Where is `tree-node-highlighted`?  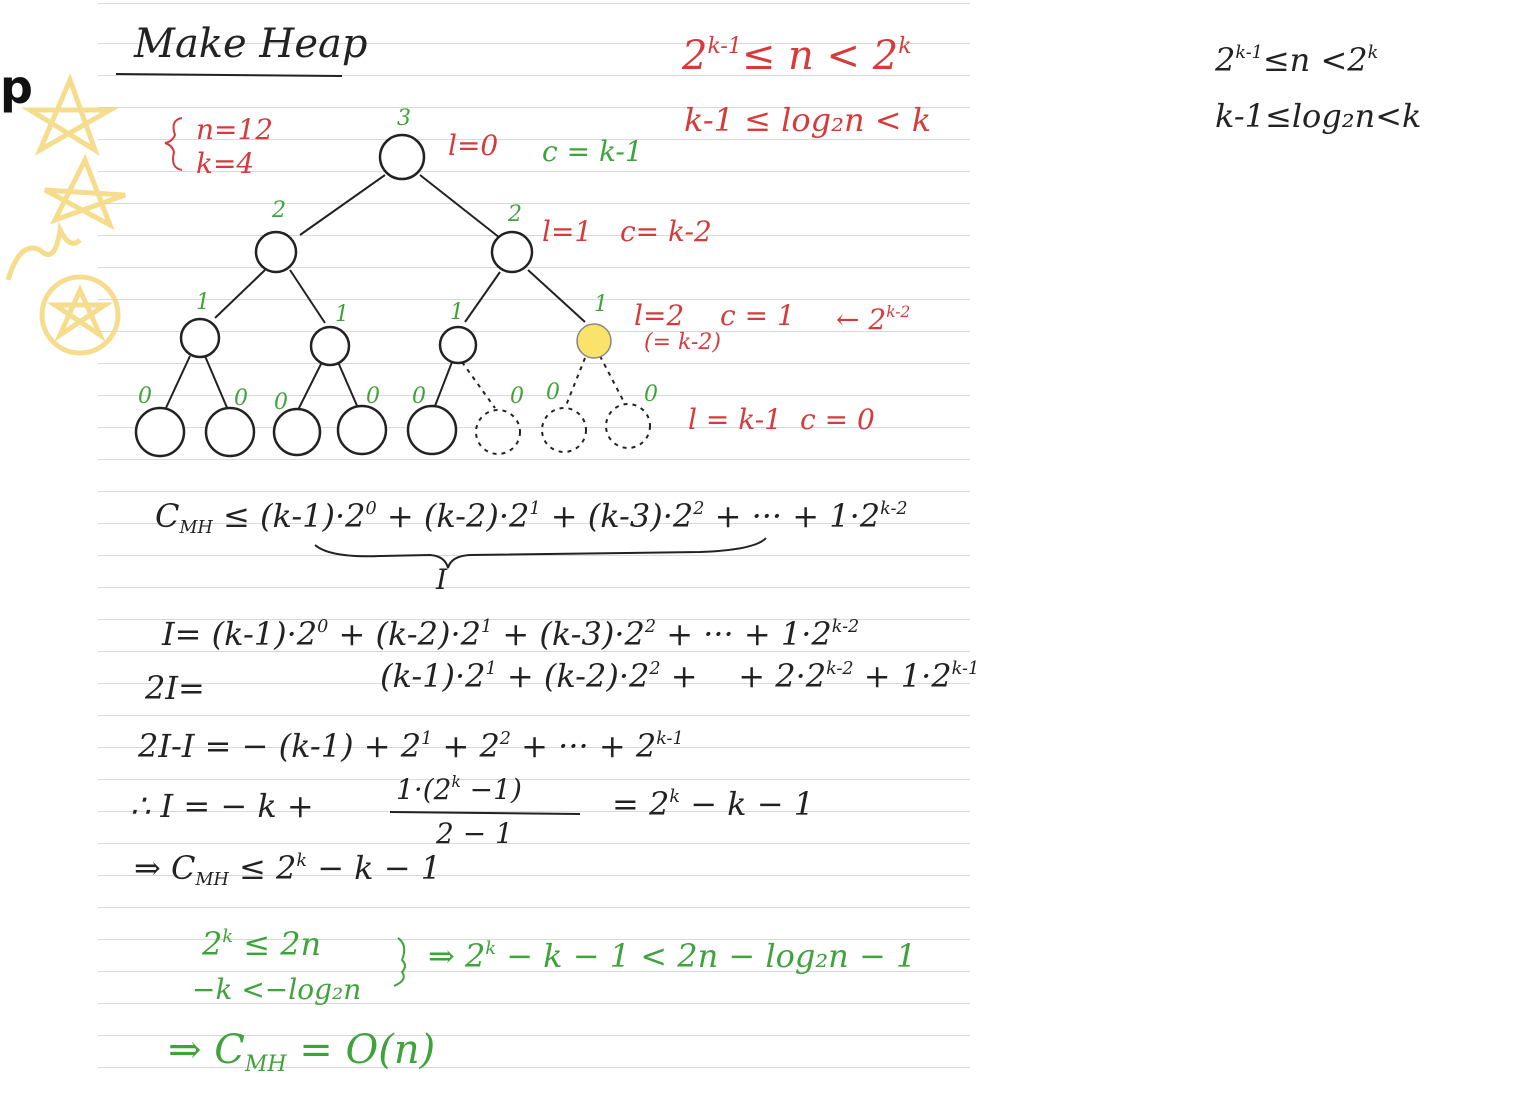
tree-node-highlighted is located at coordinates (594, 341).